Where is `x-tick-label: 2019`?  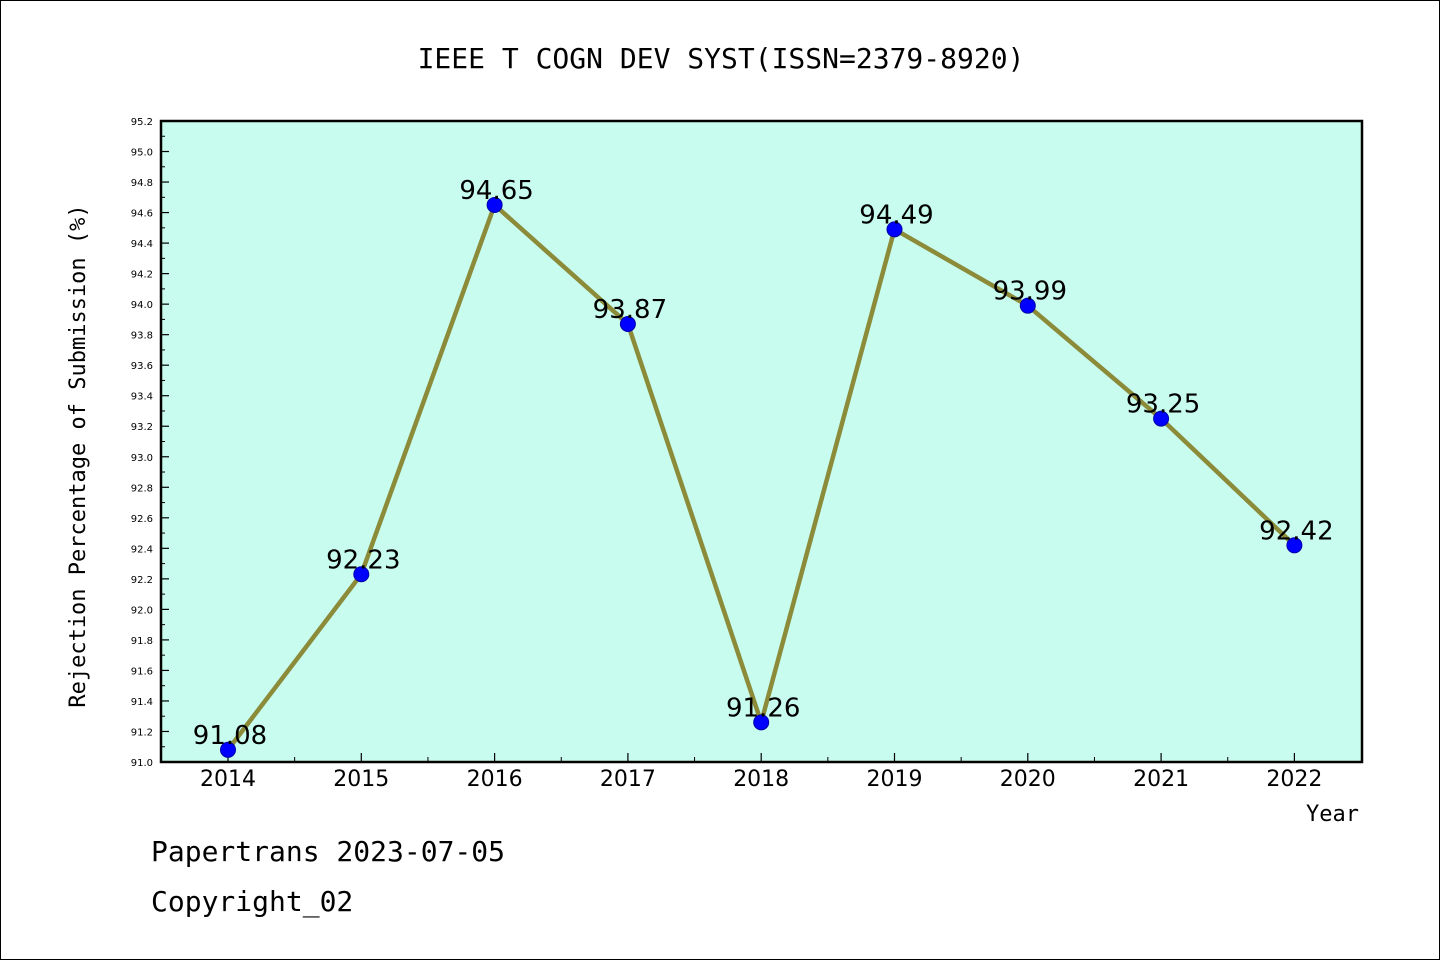 x-tick-label: 2019 is located at coordinates (895, 779).